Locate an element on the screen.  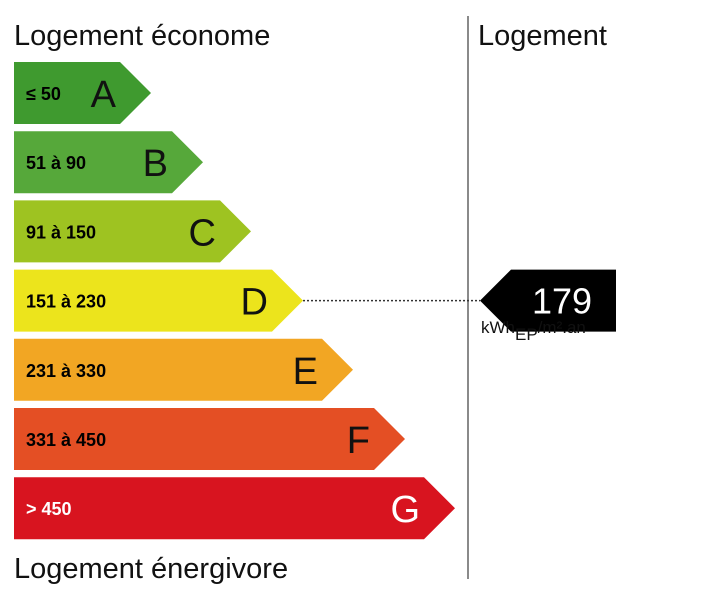
value-number: 179 is located at coordinates (562, 301).